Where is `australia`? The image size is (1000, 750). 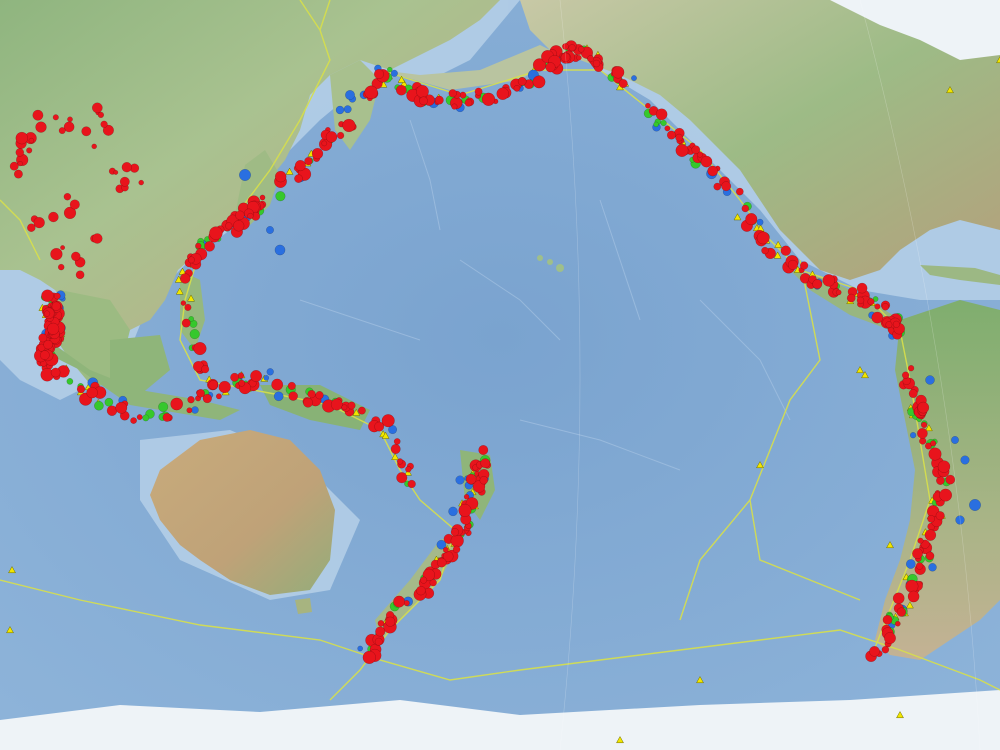
australia is located at coordinates (242, 512).